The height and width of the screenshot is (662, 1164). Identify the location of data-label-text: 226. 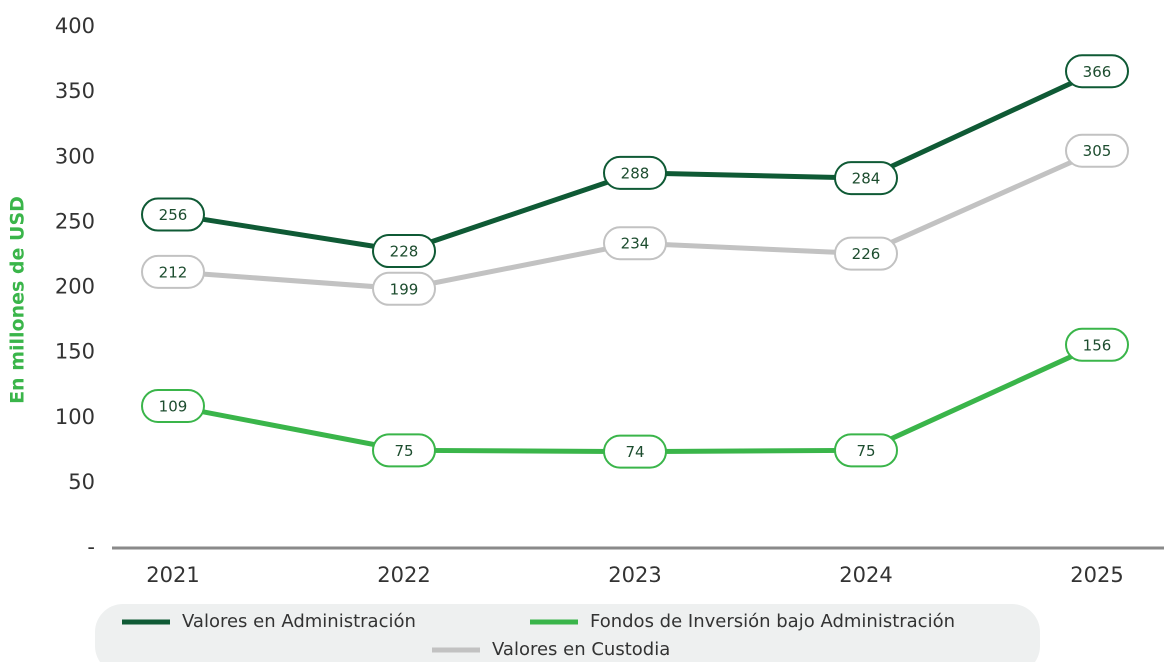
(866, 254).